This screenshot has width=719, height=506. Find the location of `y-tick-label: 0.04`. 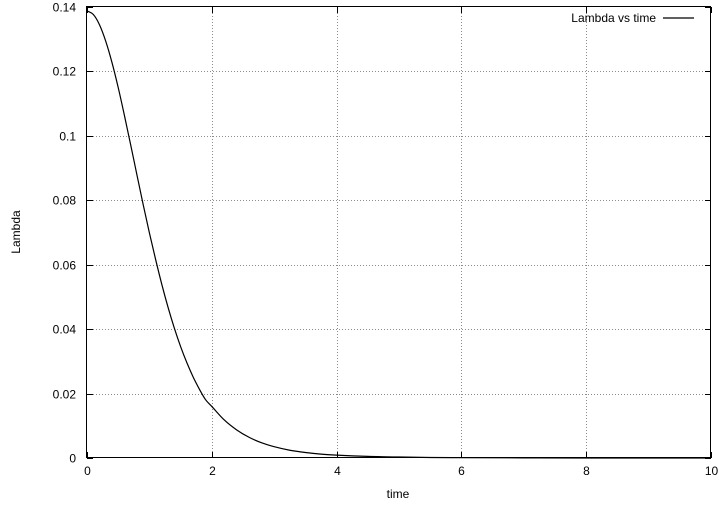

y-tick-label: 0.04 is located at coordinates (65, 330).